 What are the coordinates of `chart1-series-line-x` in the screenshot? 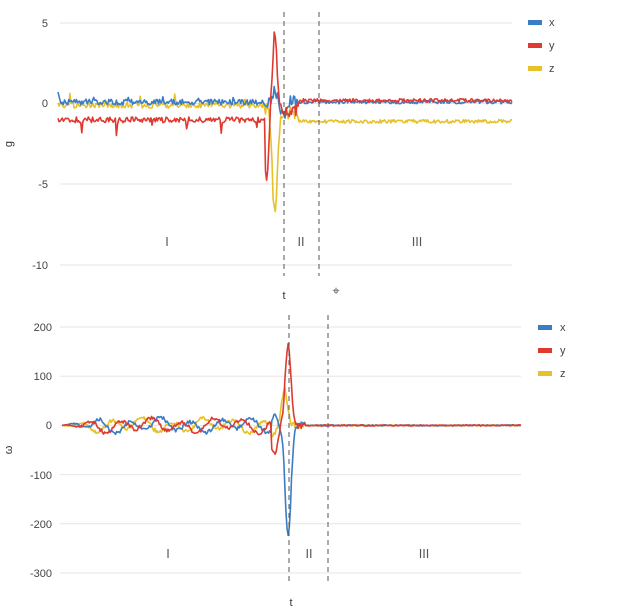 It's located at (285, 102).